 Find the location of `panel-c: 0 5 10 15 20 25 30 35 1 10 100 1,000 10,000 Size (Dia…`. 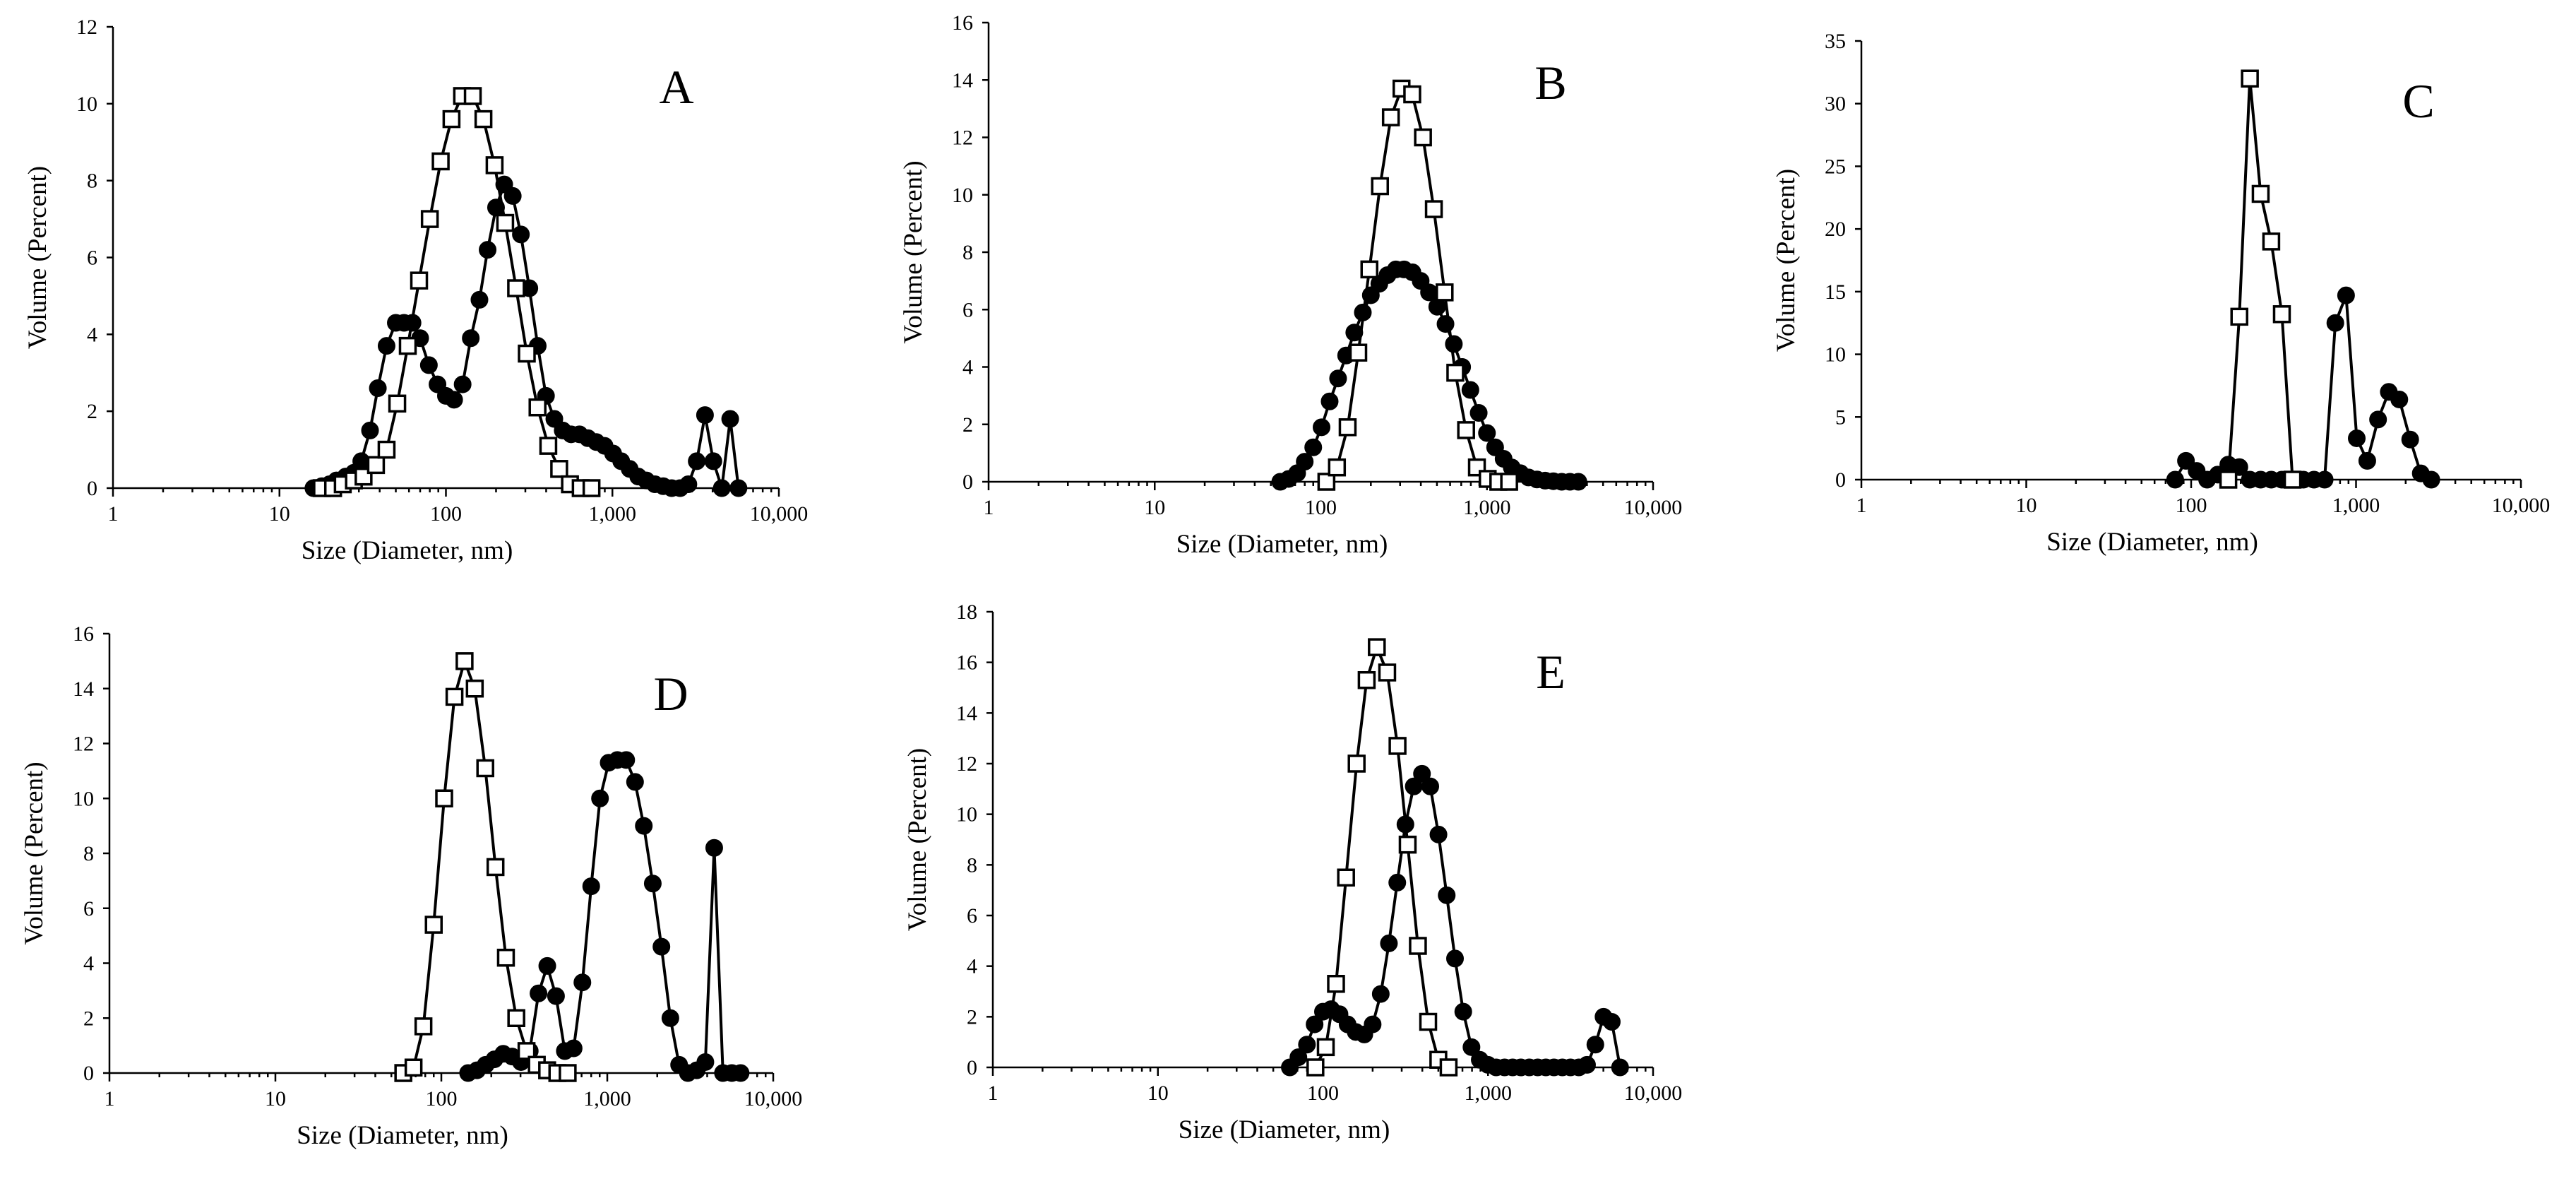

panel-c: 0 5 10 15 20 25 30 35 1 10 100 1,000 10,000 Size (Dia… is located at coordinates (2161, 293).